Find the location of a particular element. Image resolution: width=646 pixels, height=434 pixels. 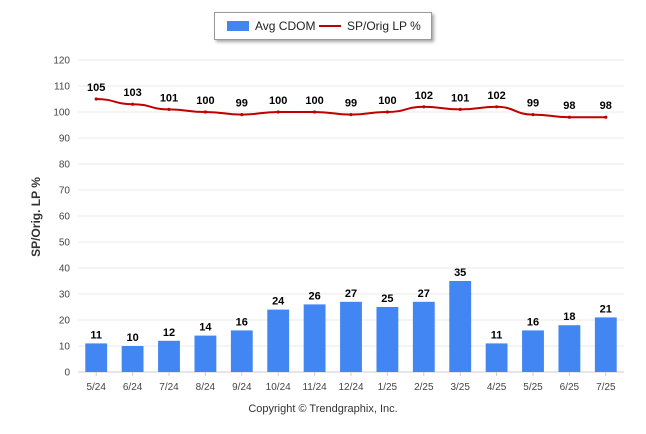

bar-data-label: 35 is located at coordinates (460, 273).